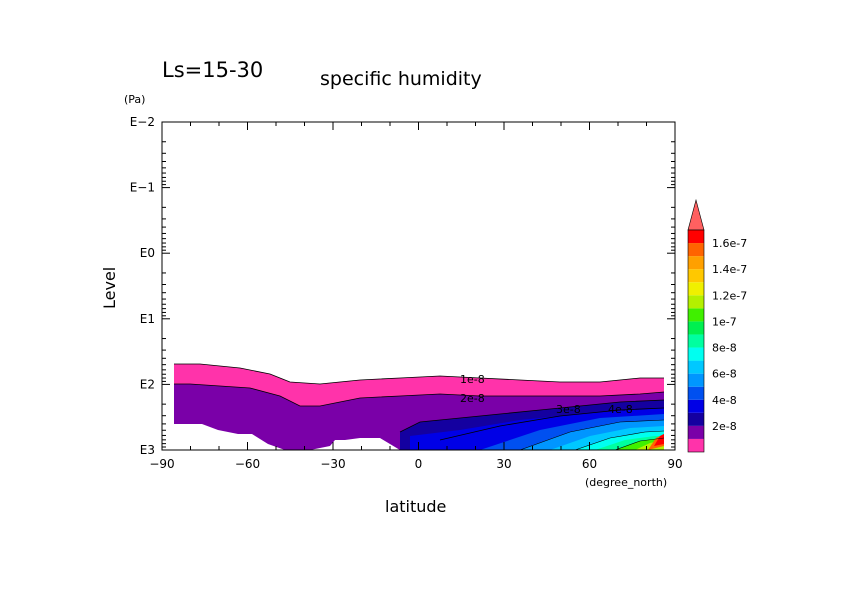  What do you see at coordinates (332, 464) in the screenshot?
I see `x-tick-label: −30` at bounding box center [332, 464].